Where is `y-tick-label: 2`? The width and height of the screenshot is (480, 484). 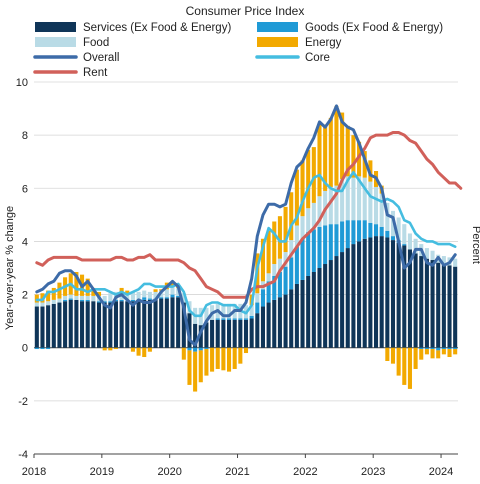
y-tick-label: 2 is located at coordinates (25, 296).